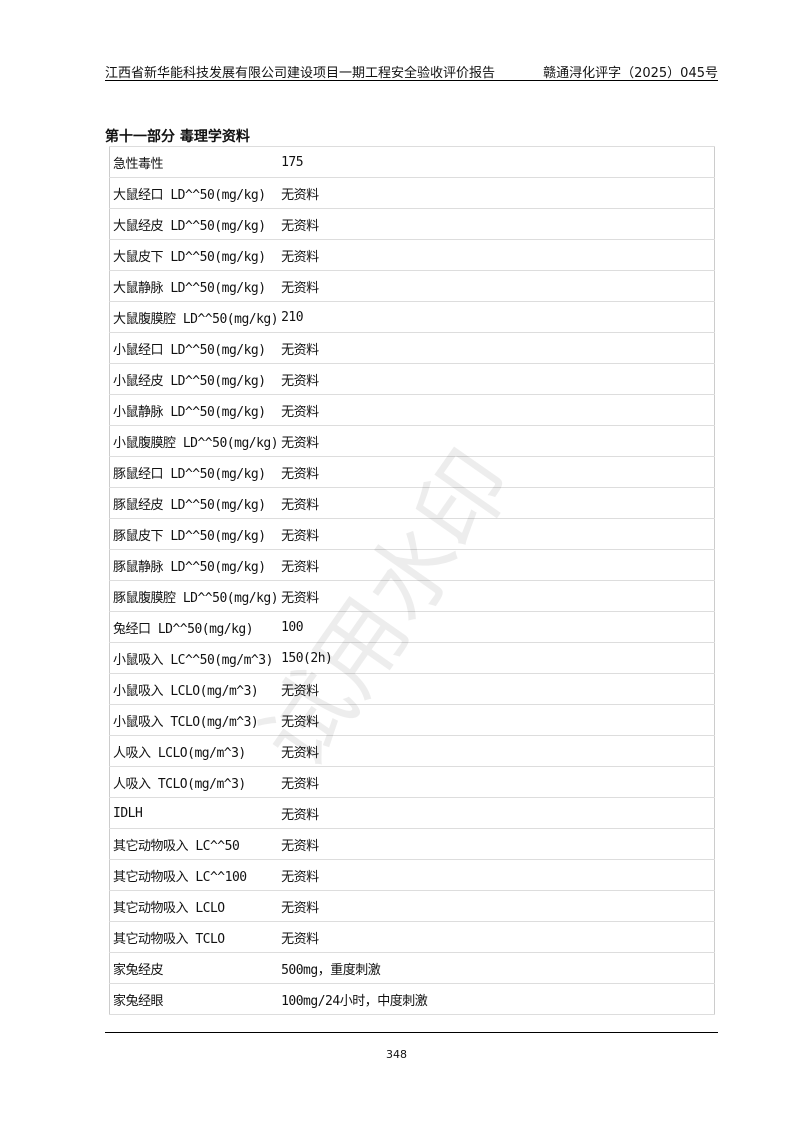  I want to click on table-row: 人吸入 TCLO(mg/m^3) 无资料, so click(412, 782).